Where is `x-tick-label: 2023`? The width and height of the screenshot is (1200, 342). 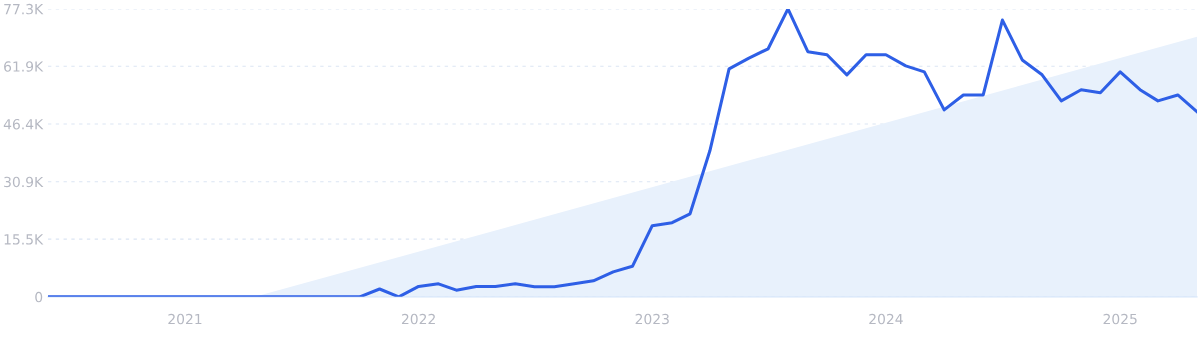
x-tick-label: 2023 is located at coordinates (652, 319).